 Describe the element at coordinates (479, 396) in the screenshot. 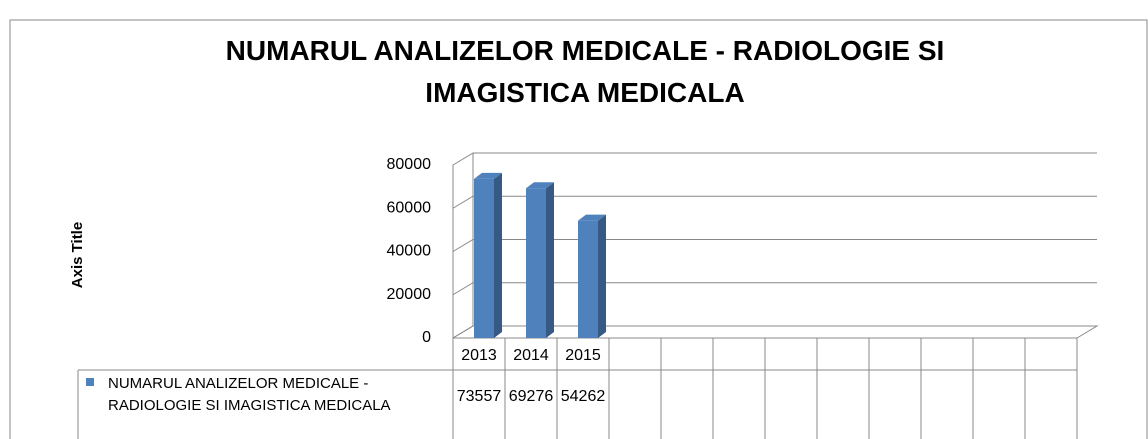

I see `value-cell: 73557` at that location.